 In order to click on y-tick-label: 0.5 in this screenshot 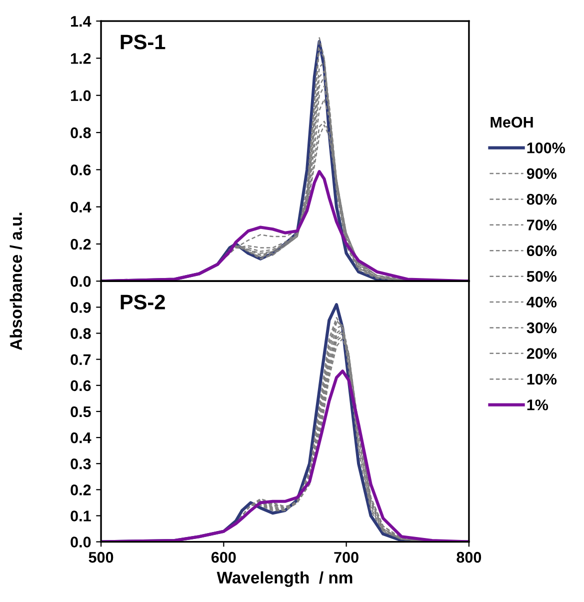, I will do `click(80, 412)`.